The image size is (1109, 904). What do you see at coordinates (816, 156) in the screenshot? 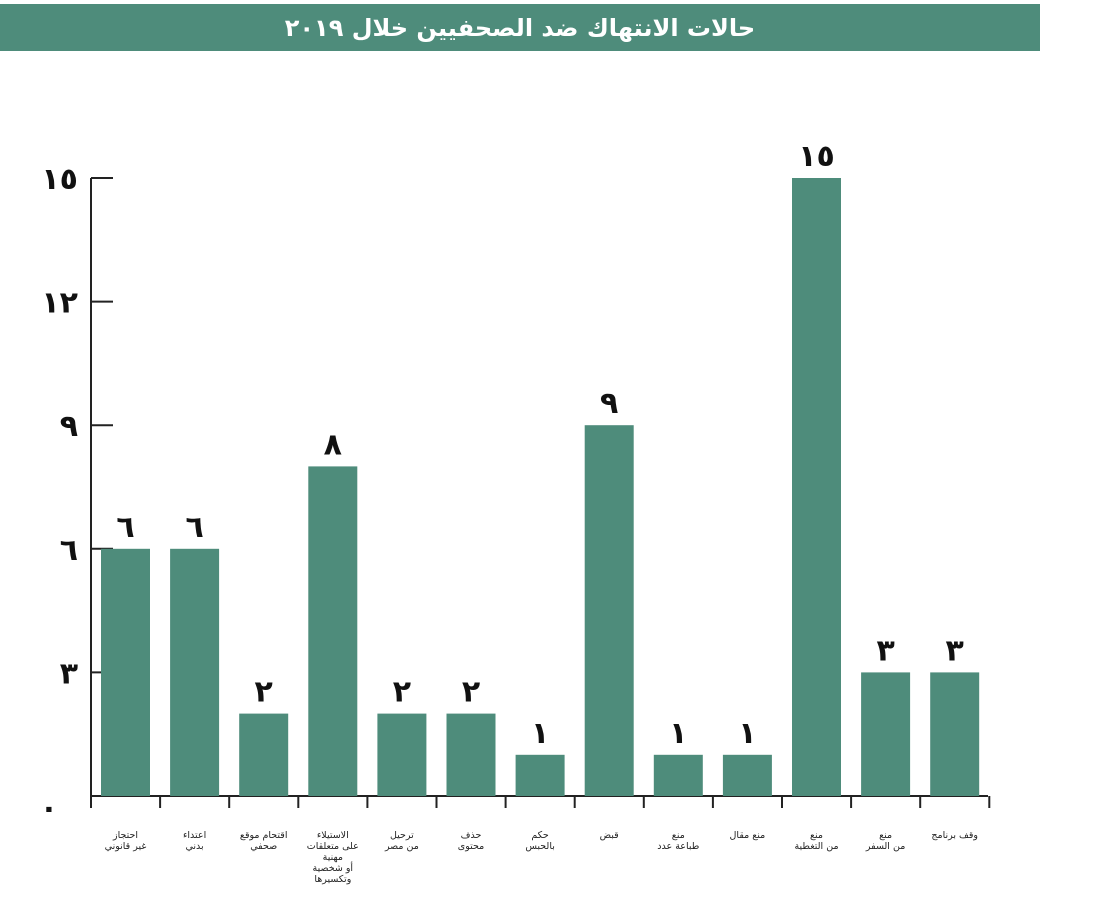
I see `bar-value-label: ١٥` at bounding box center [816, 156].